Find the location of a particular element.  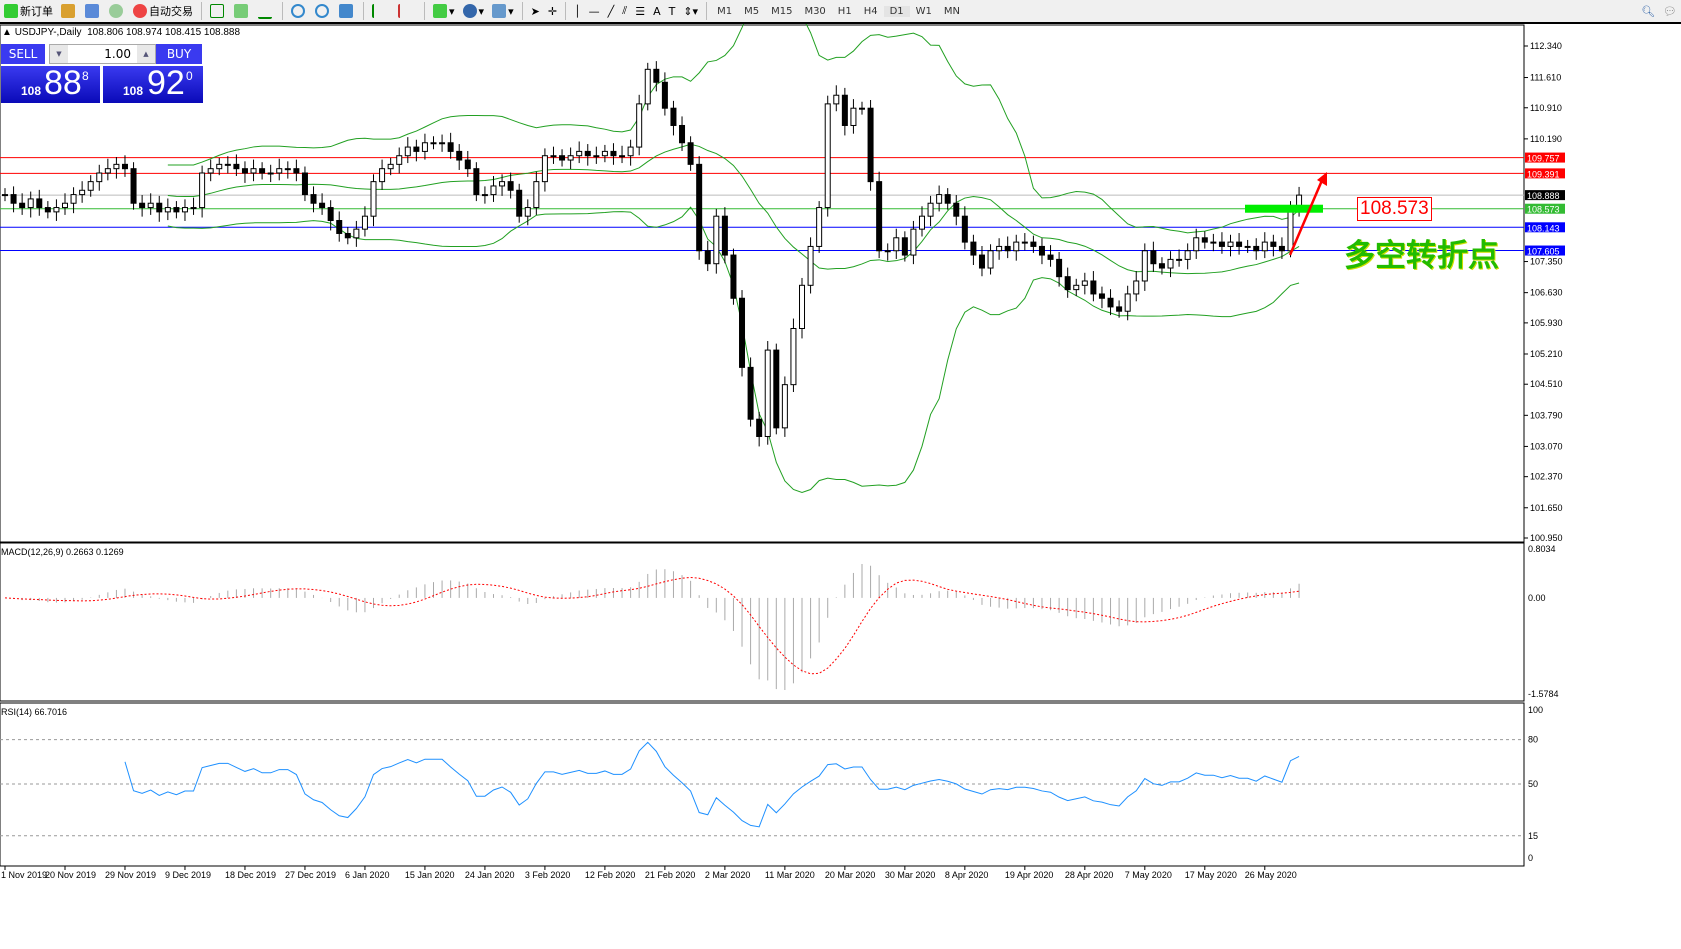

buy-price: 108 92 0 is located at coordinates (153, 83).